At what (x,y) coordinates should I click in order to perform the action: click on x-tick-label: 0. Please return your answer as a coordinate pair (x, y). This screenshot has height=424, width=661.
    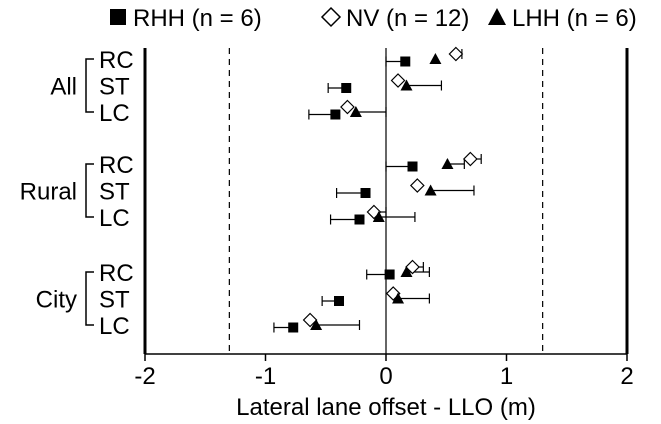
    Looking at the image, I should click on (385, 376).